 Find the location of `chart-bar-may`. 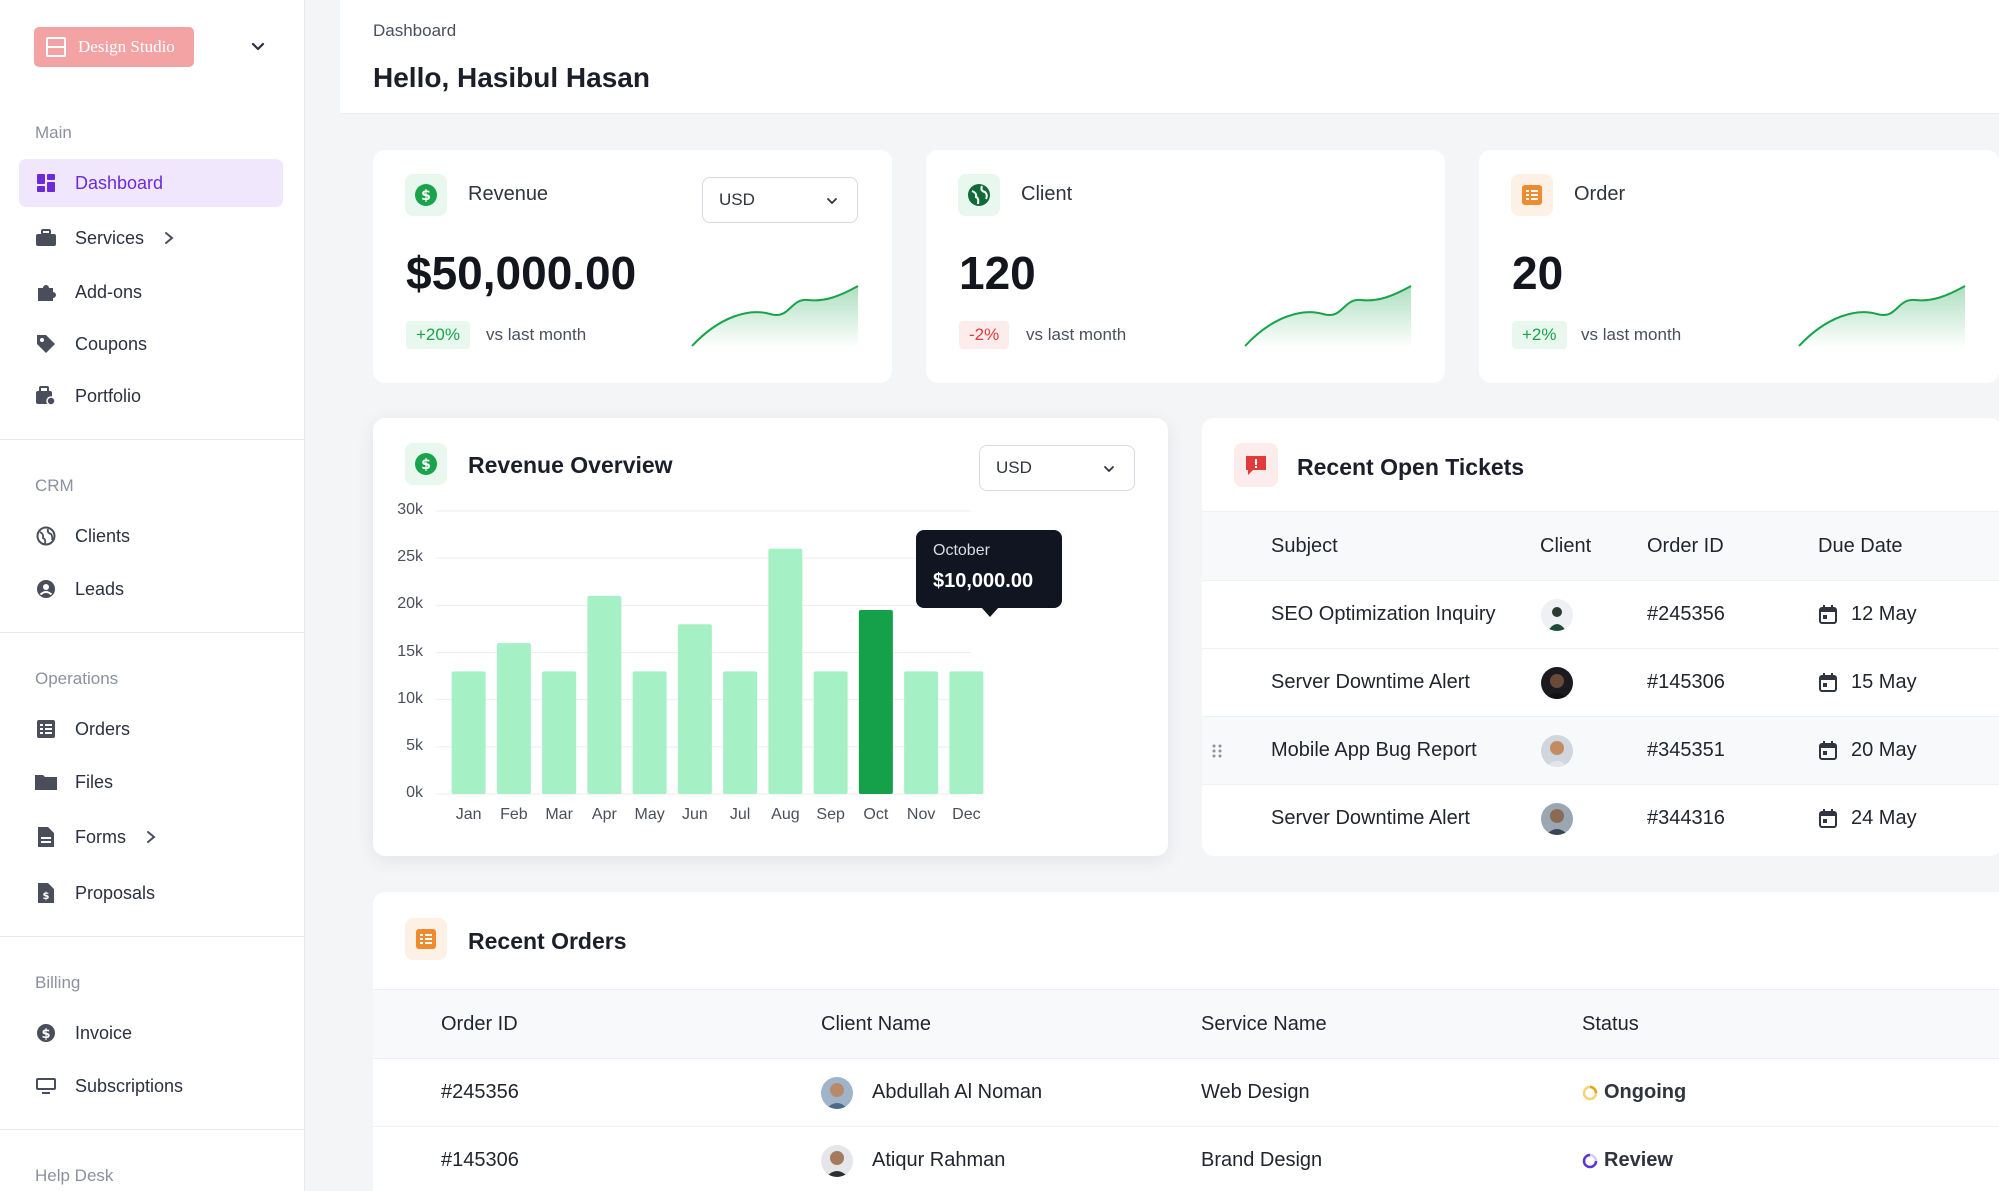

chart-bar-may is located at coordinates (649, 732).